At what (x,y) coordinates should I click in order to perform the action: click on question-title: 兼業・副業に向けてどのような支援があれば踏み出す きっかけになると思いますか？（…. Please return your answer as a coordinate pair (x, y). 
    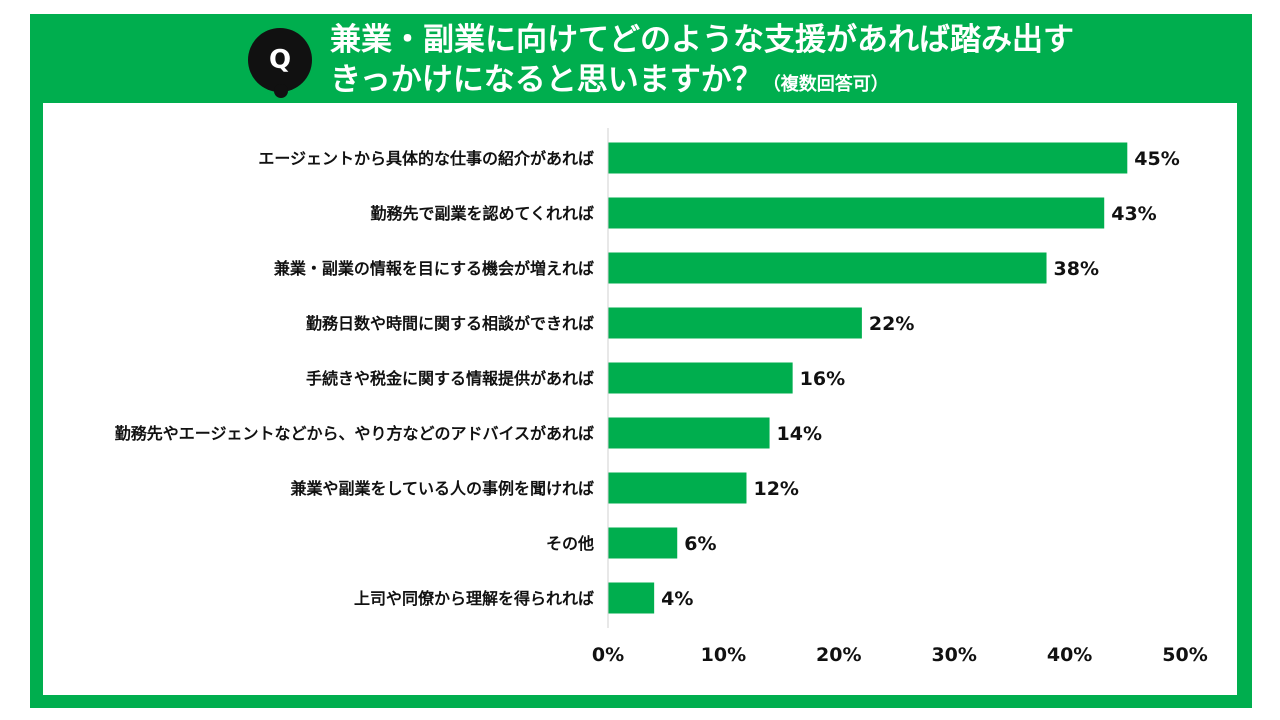
    Looking at the image, I should click on (780, 62).